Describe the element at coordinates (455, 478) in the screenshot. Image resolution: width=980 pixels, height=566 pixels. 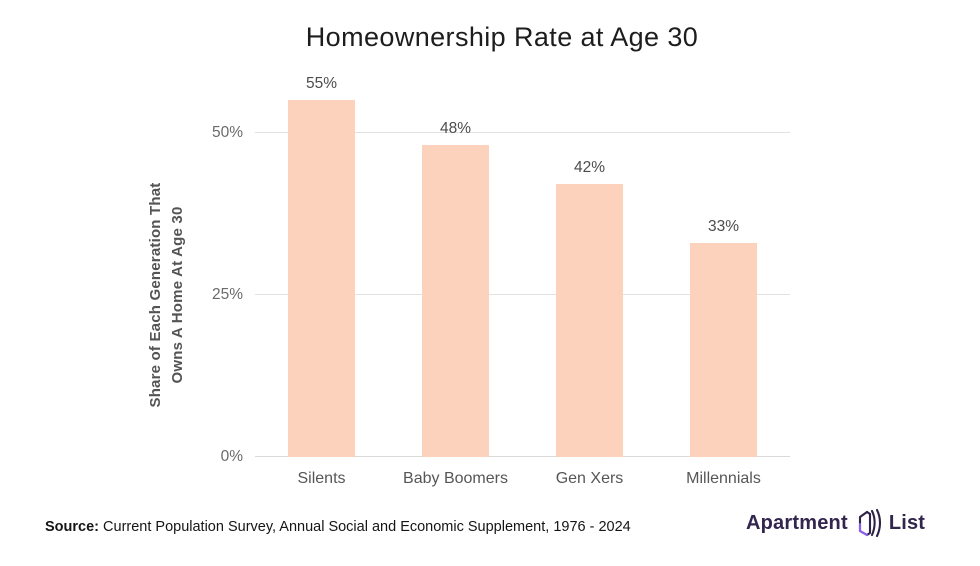
I see `x-axis-label-baby-boomers: Baby Boomers` at that location.